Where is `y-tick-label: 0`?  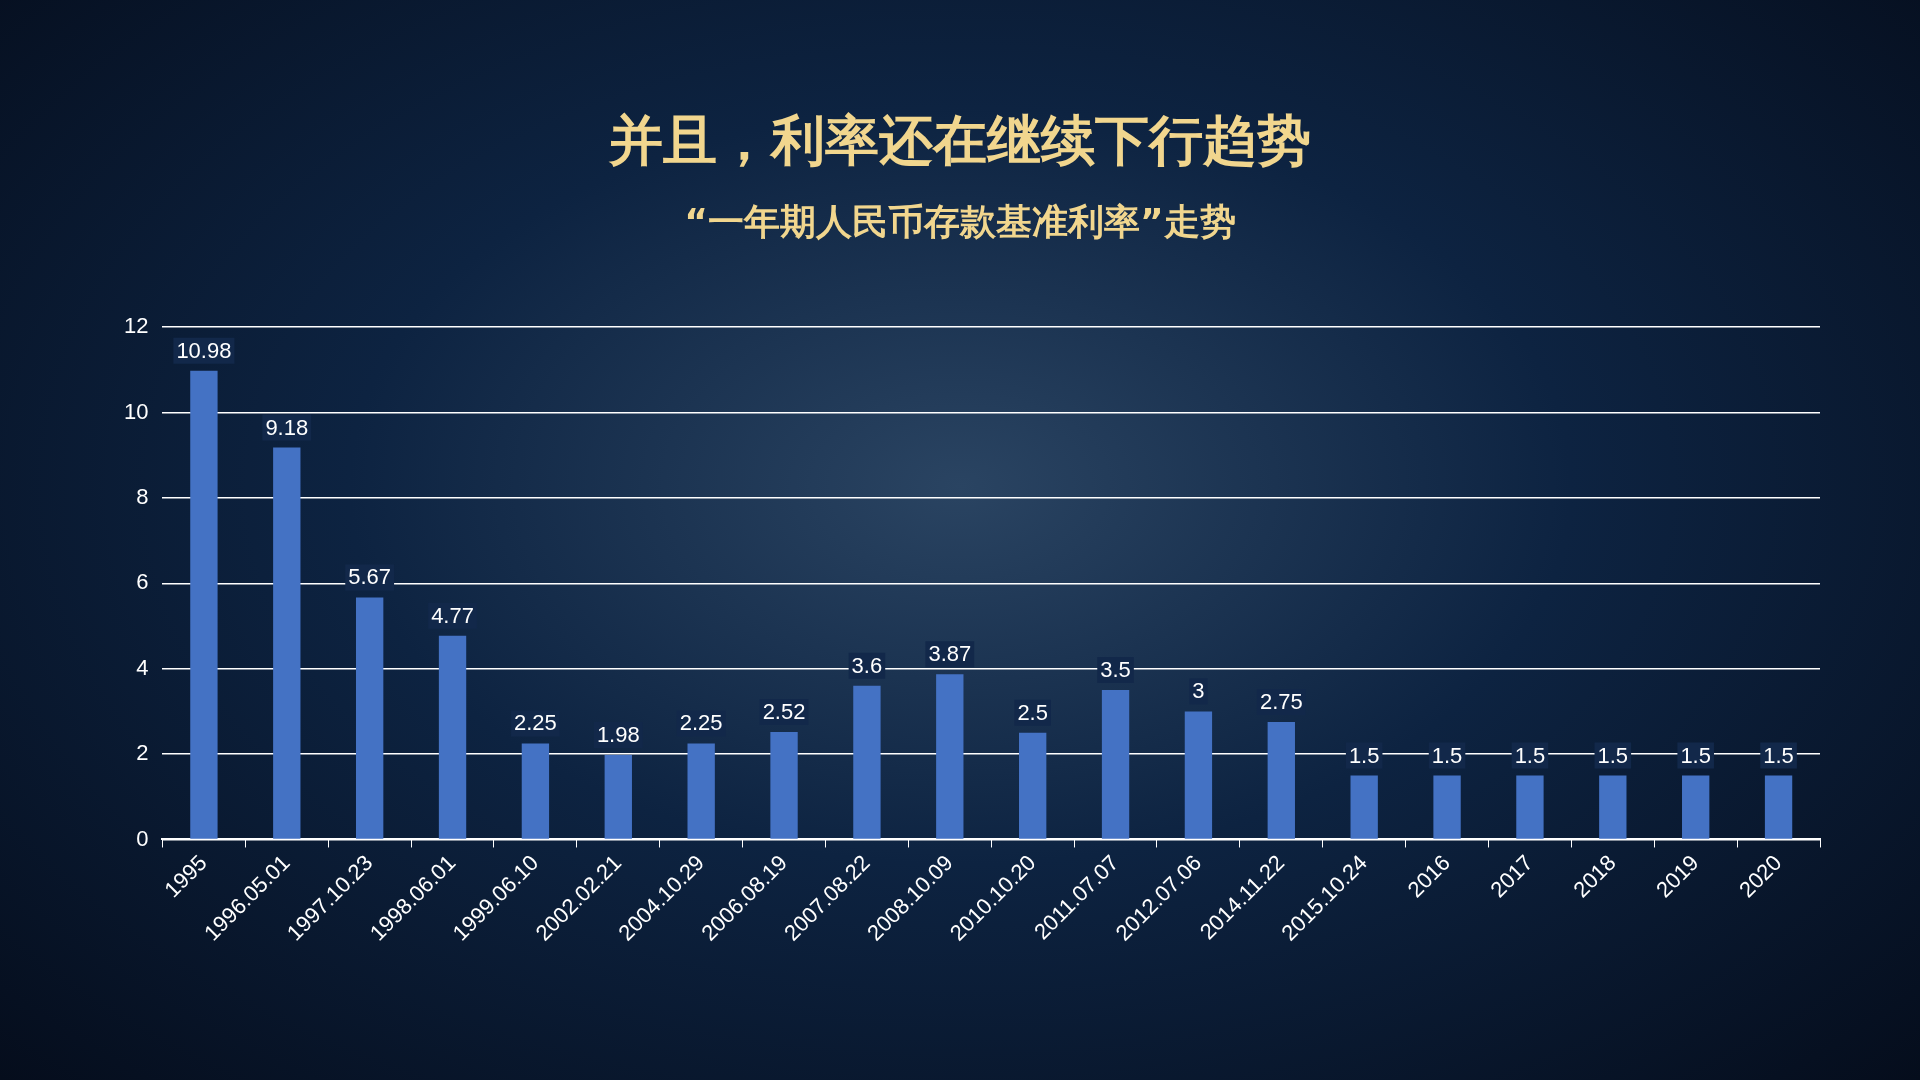
y-tick-label: 0 is located at coordinates (142, 838).